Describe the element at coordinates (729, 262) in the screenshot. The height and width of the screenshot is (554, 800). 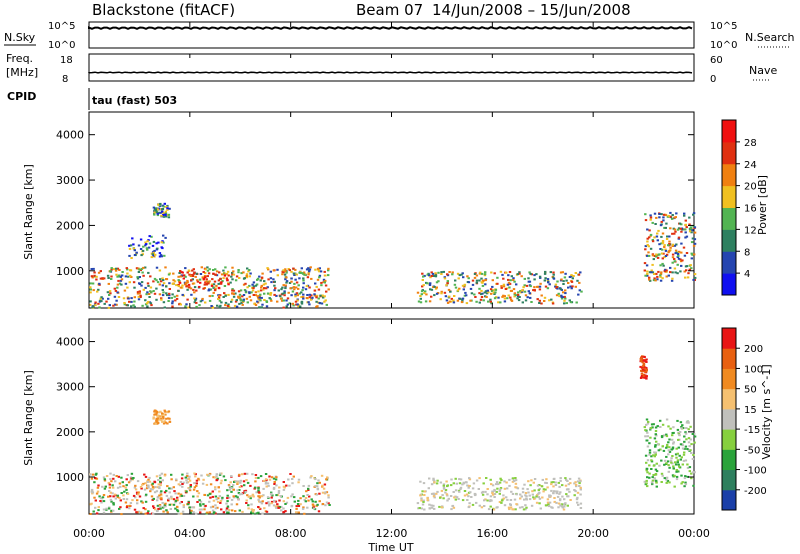
I see `power-colorbar-cell` at that location.